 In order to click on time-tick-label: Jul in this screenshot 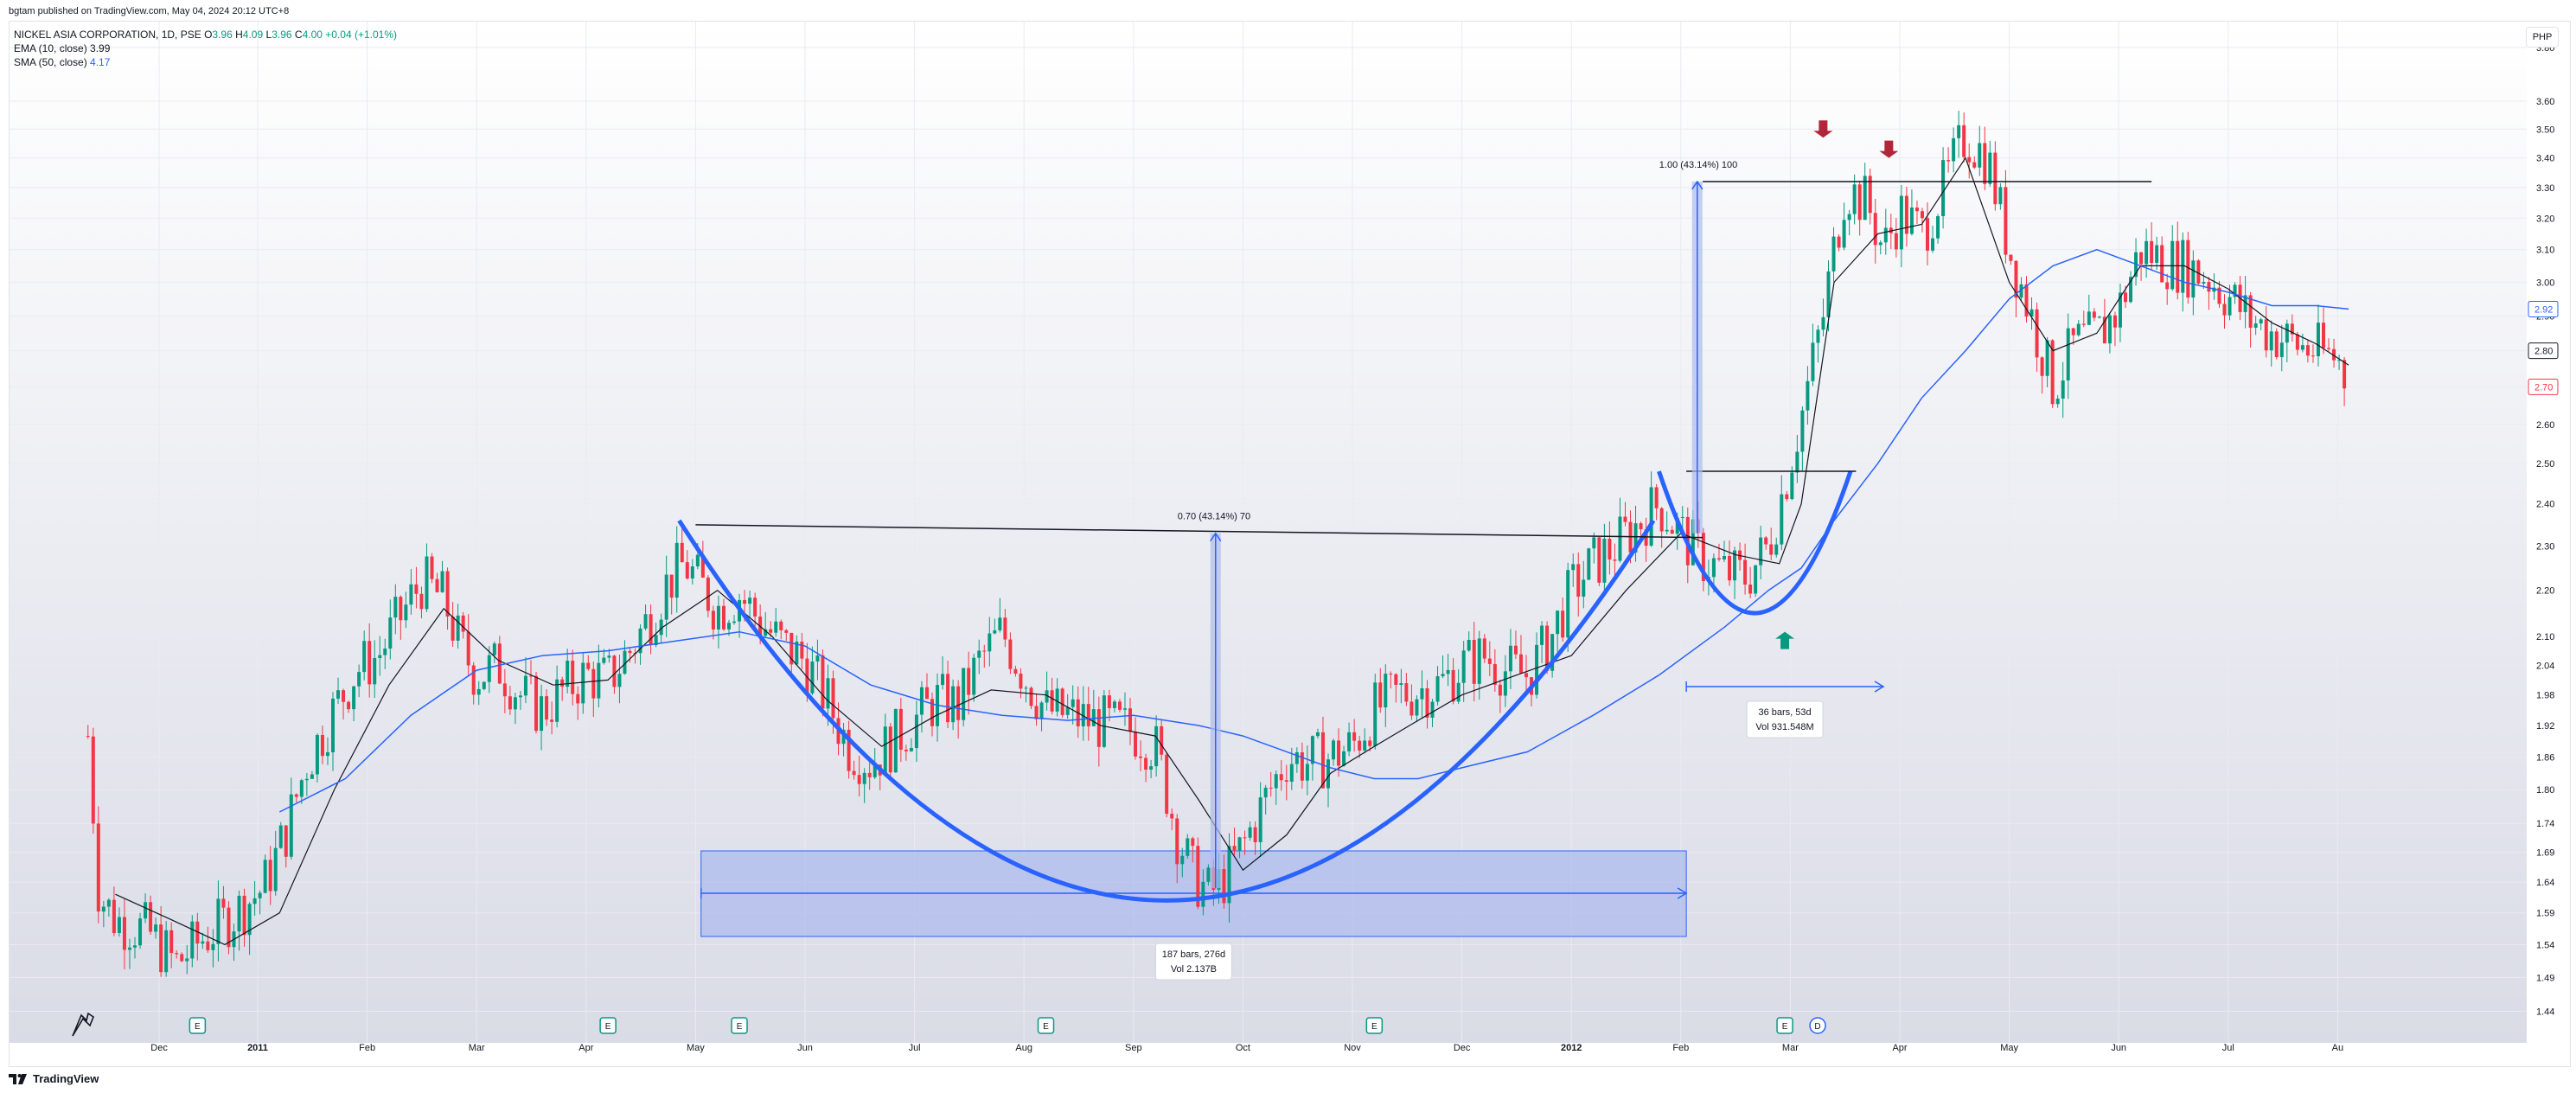, I will do `click(2228, 1048)`.